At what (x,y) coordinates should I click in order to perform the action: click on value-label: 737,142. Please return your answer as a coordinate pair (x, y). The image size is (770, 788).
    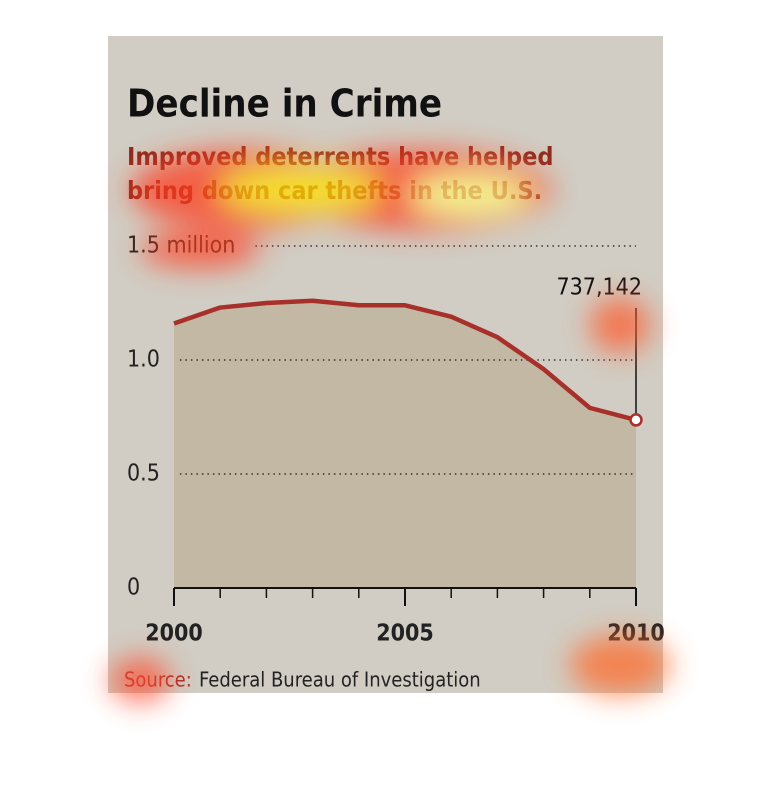
    Looking at the image, I should click on (599, 288).